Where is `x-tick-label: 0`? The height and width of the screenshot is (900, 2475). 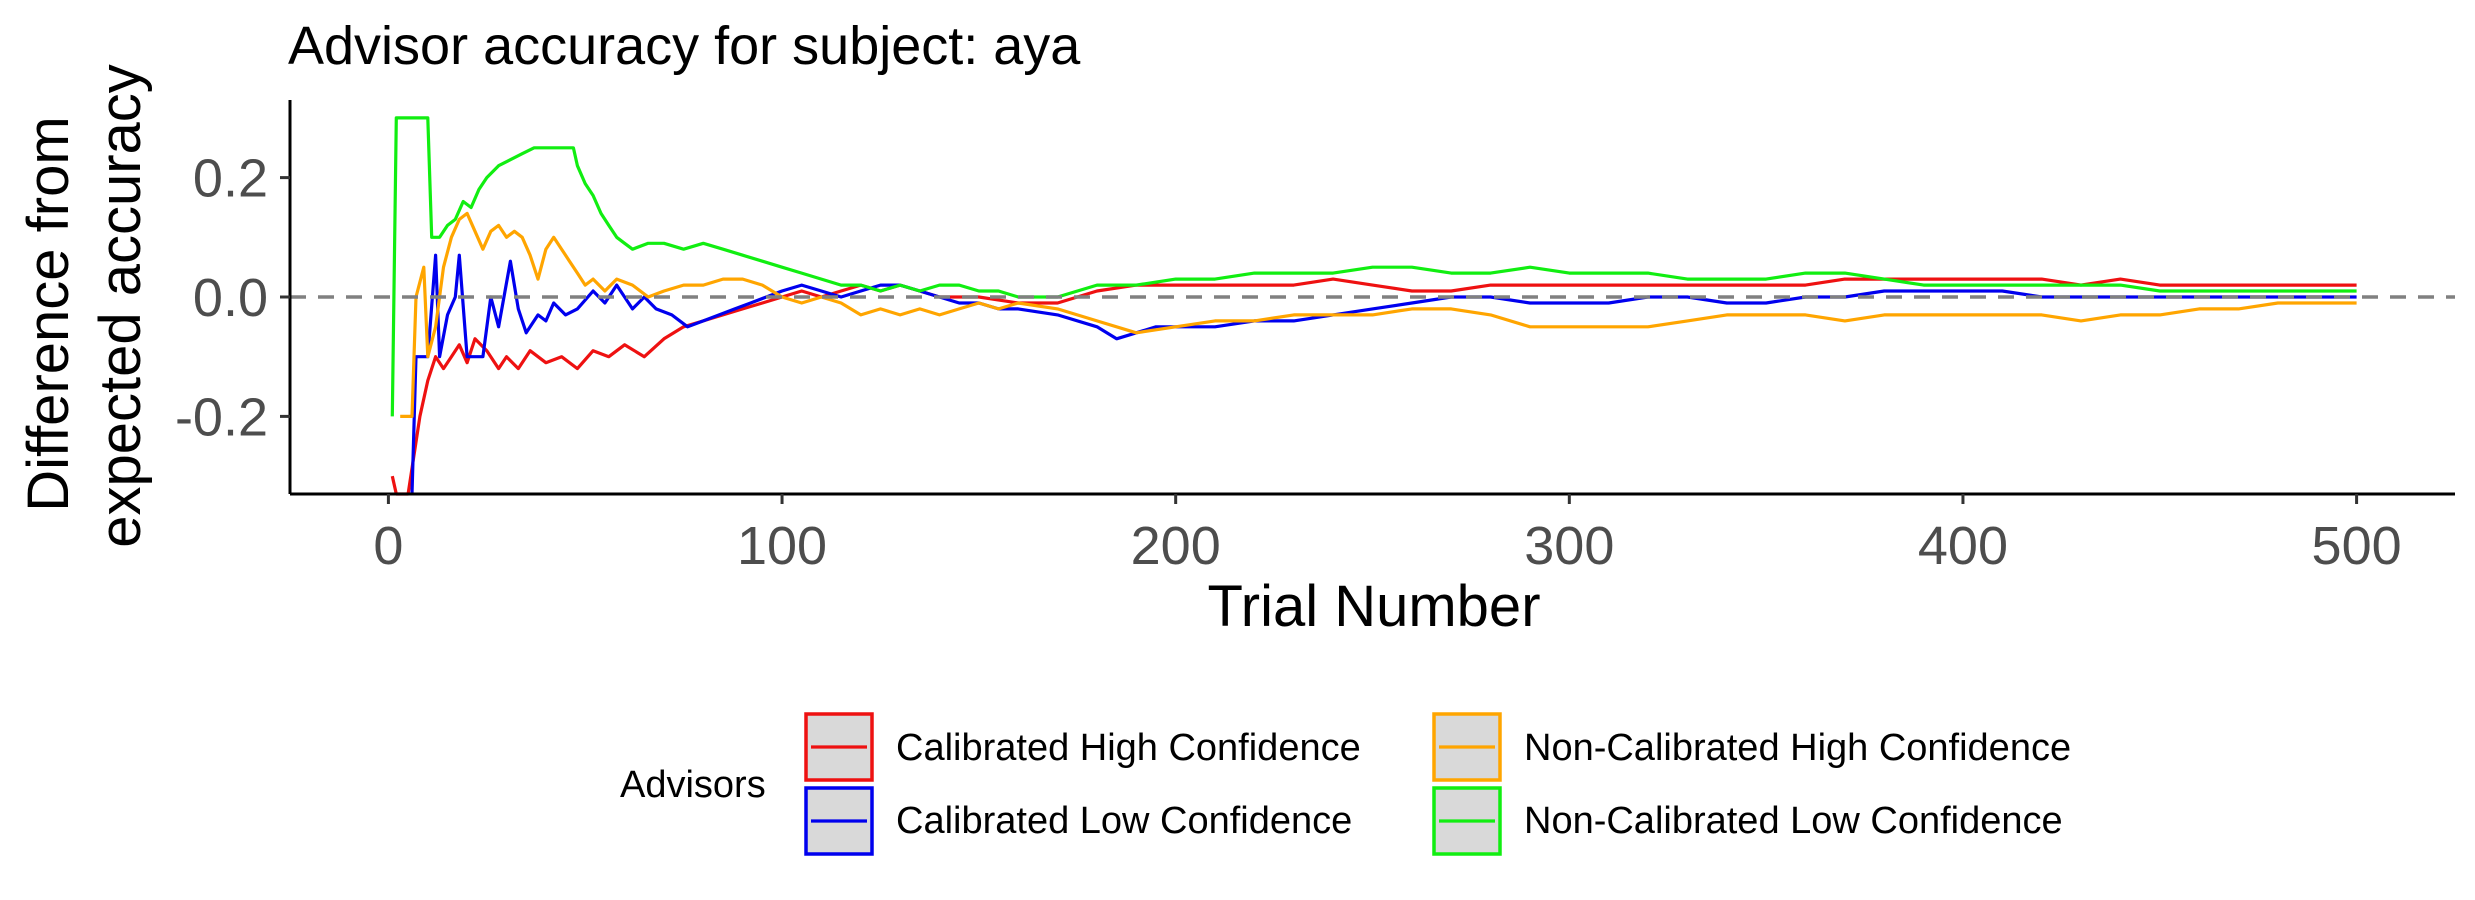 x-tick-label: 0 is located at coordinates (388, 546).